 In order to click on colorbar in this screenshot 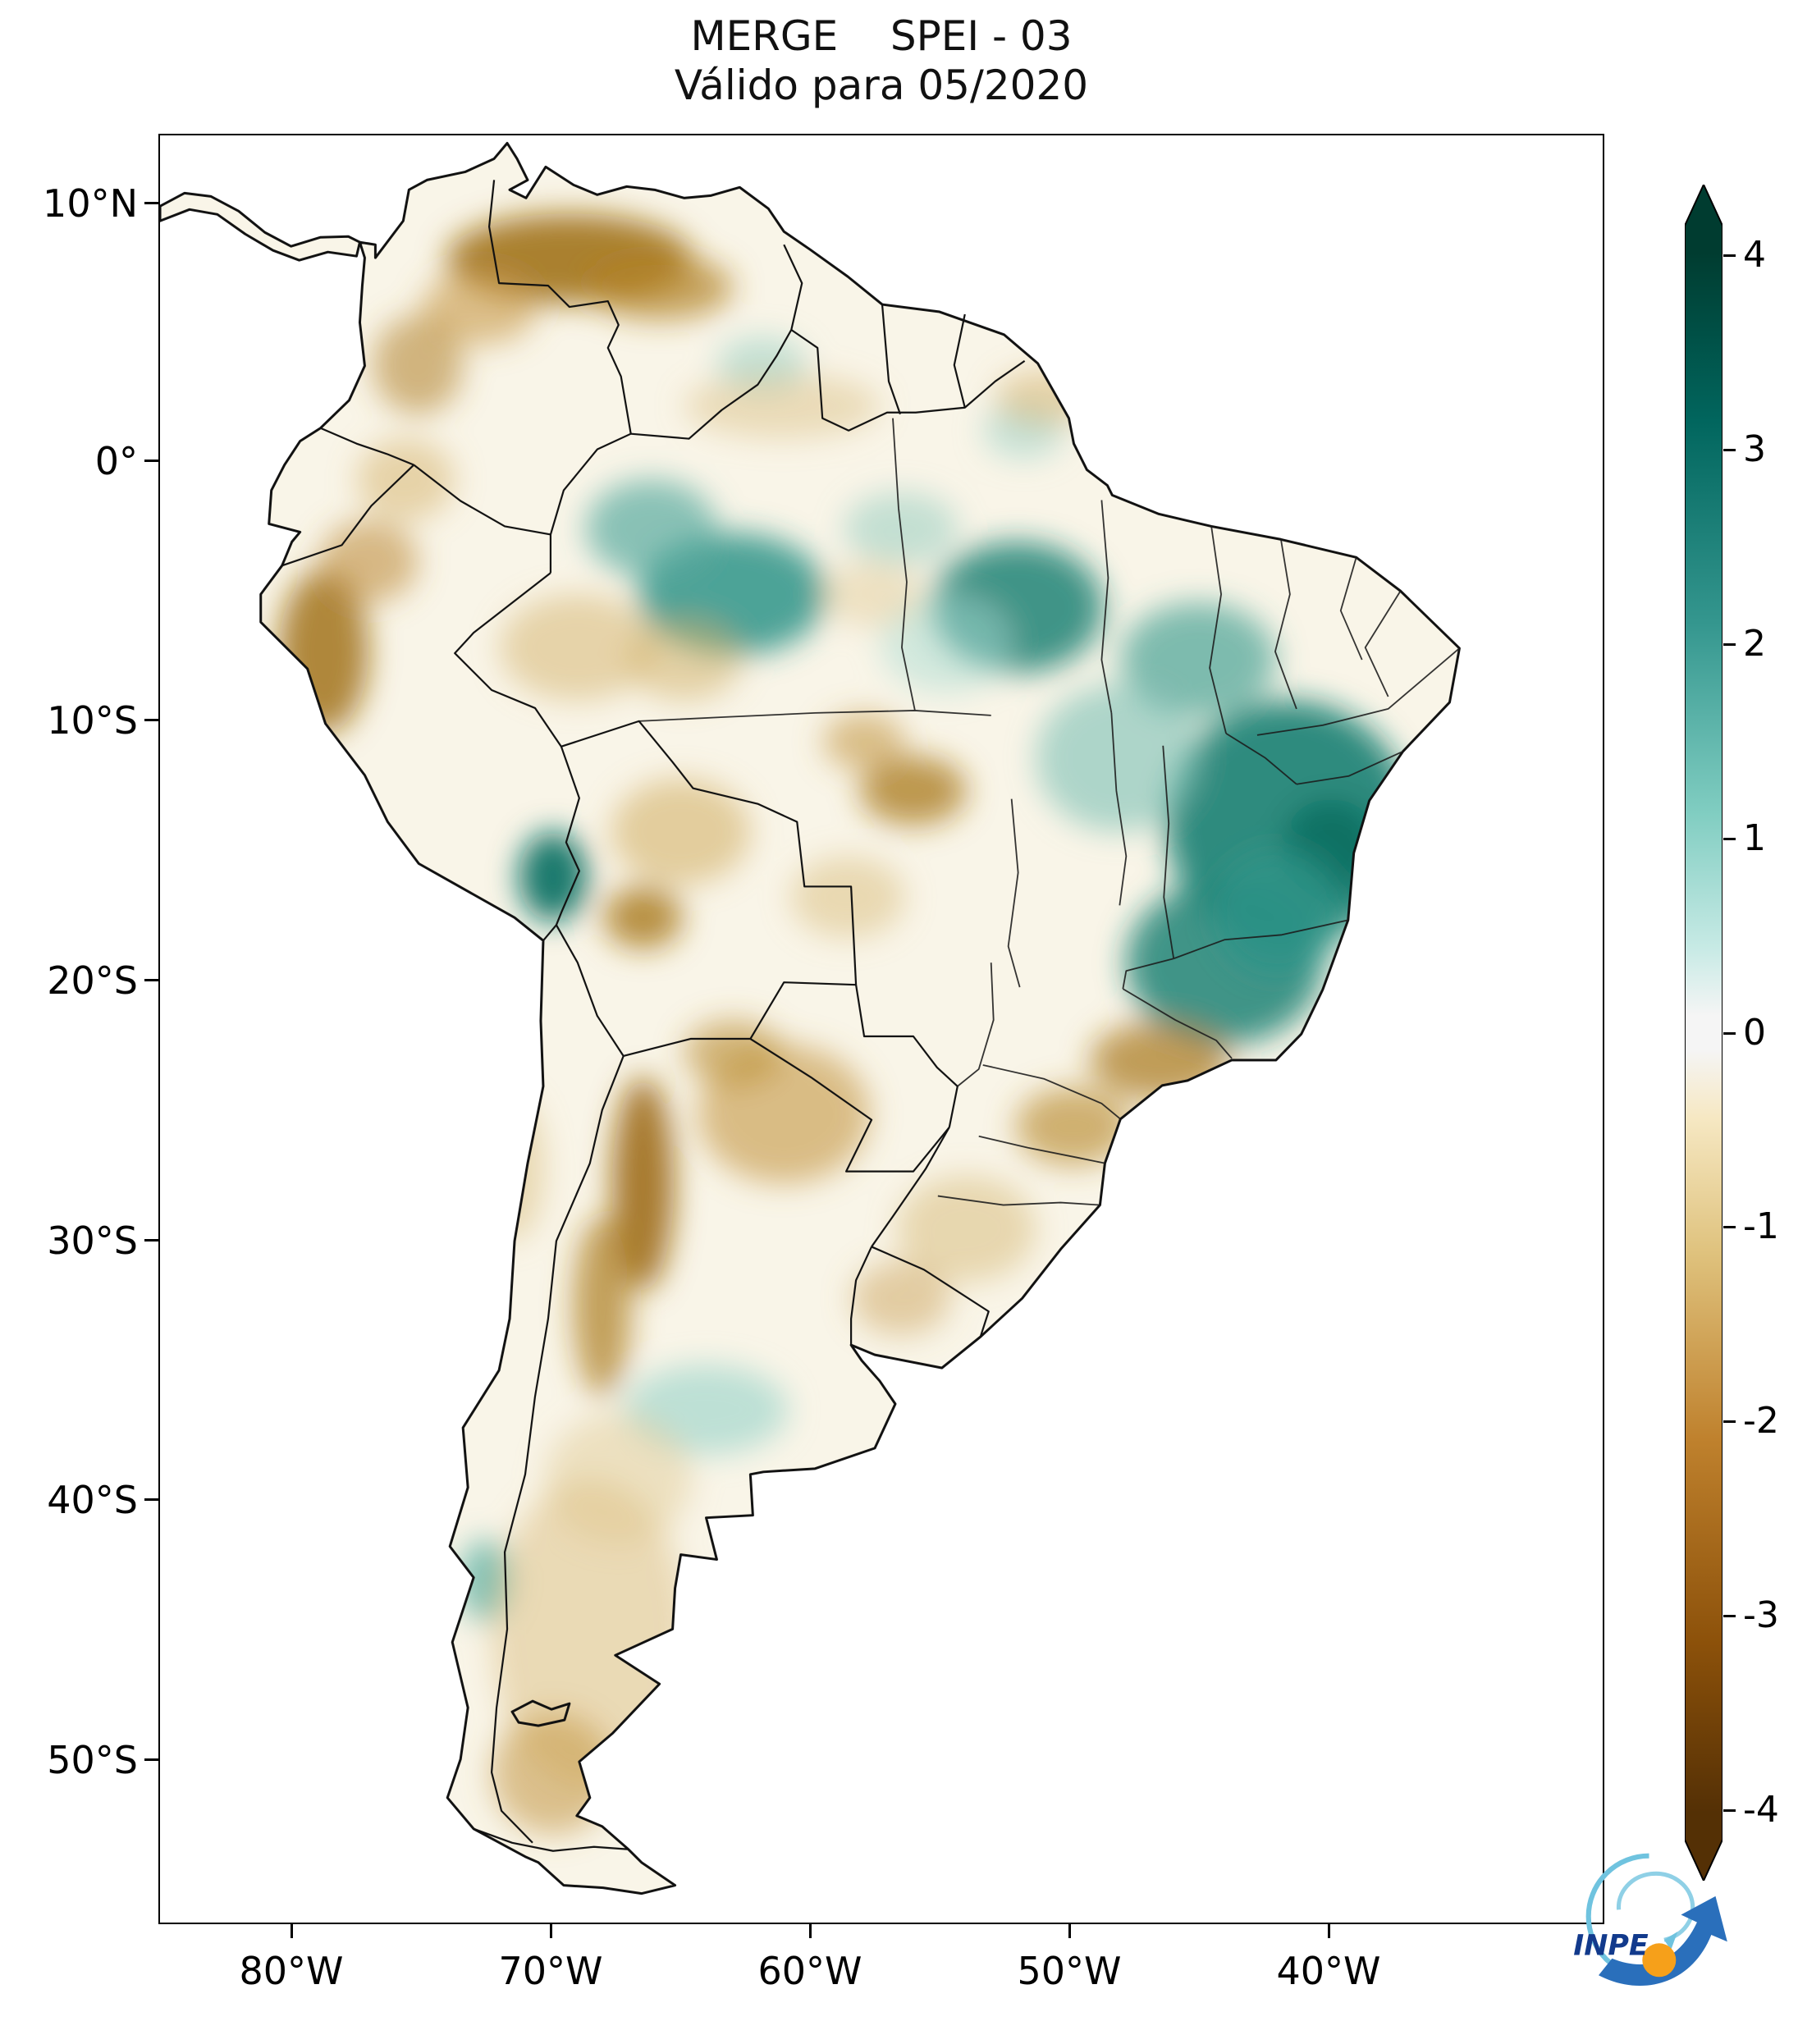, I will do `click(1703, 1032)`.